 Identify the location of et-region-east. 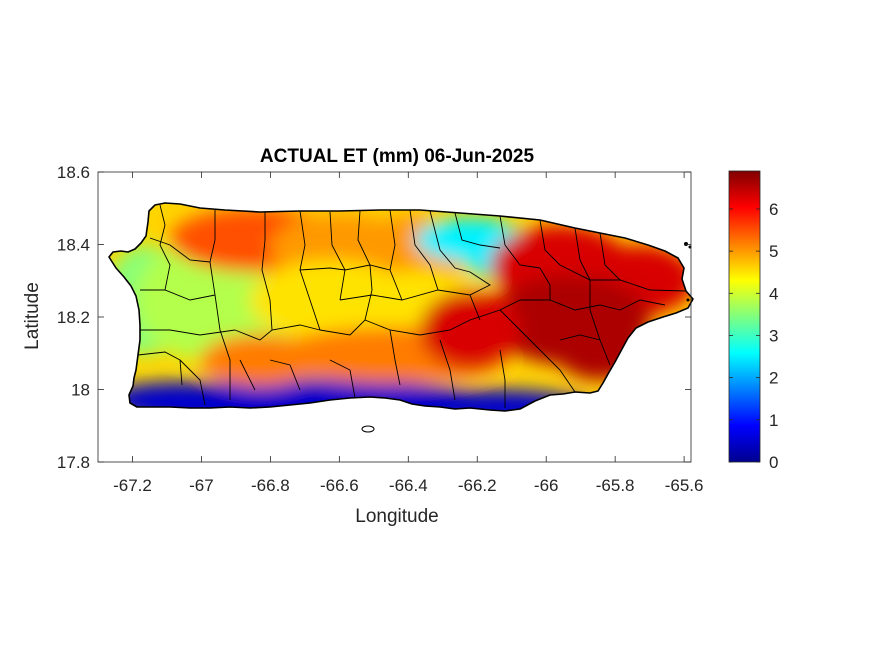
(470, 330).